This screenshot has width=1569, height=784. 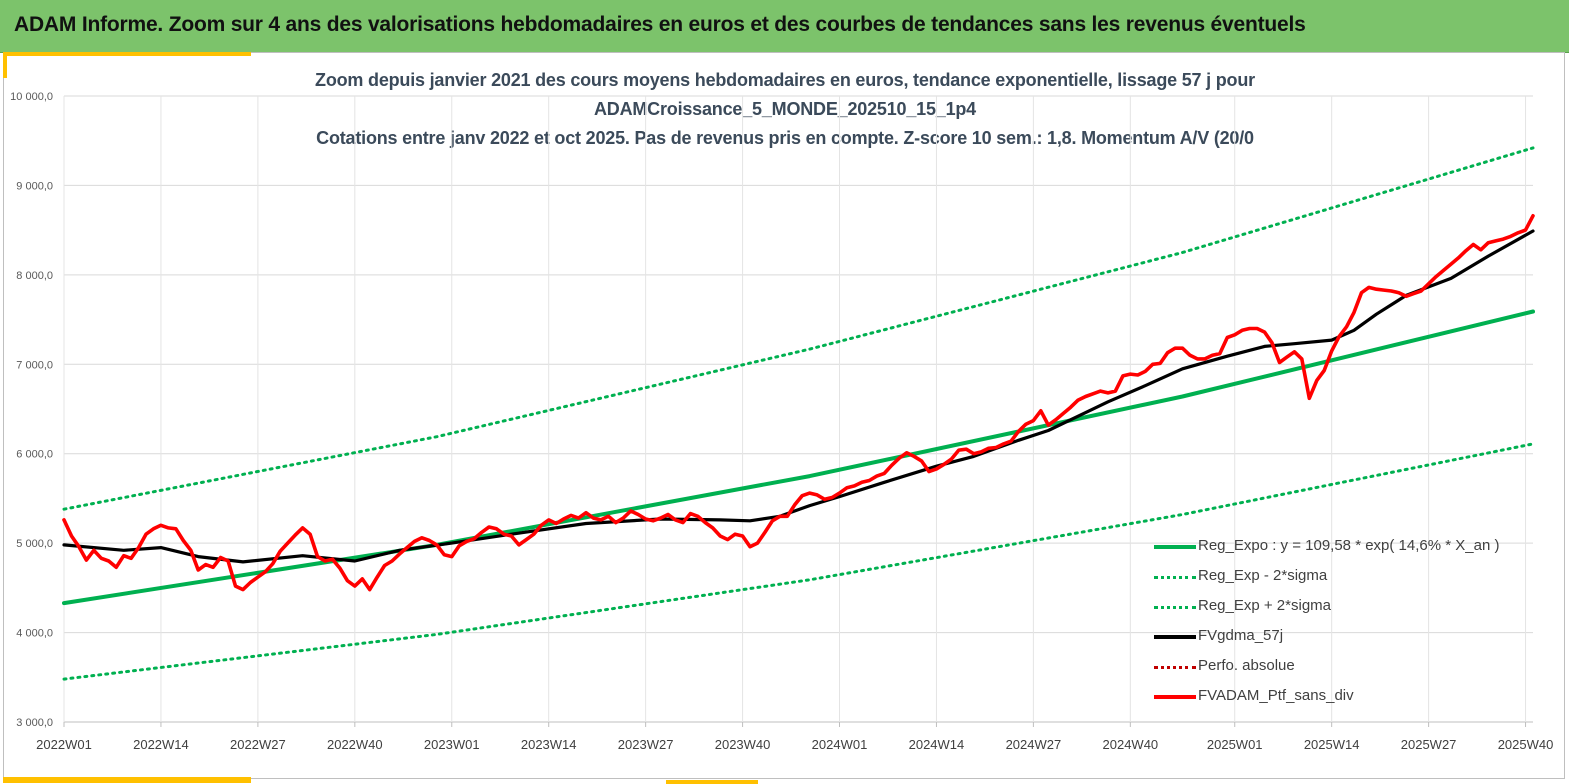 What do you see at coordinates (549, 744) in the screenshot?
I see `x-tick-label: 2023W14` at bounding box center [549, 744].